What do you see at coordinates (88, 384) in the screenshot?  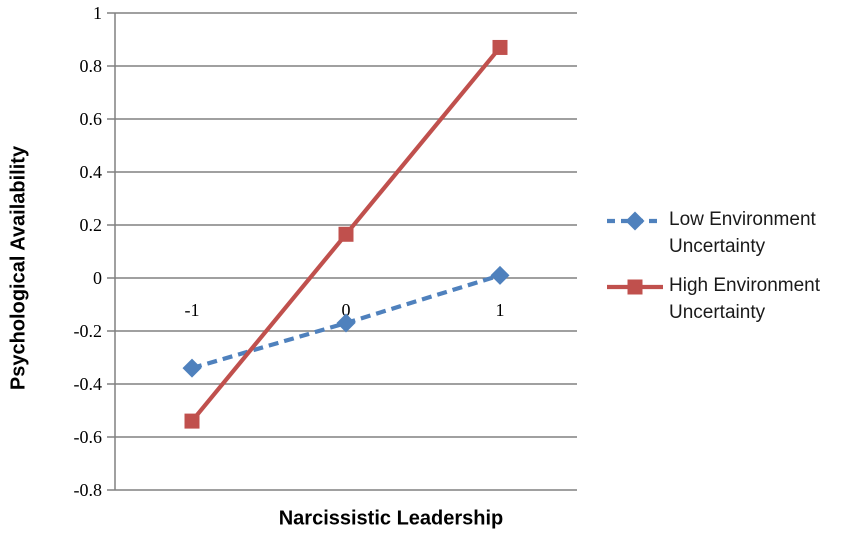 I see `y-tick-label: -0.4` at bounding box center [88, 384].